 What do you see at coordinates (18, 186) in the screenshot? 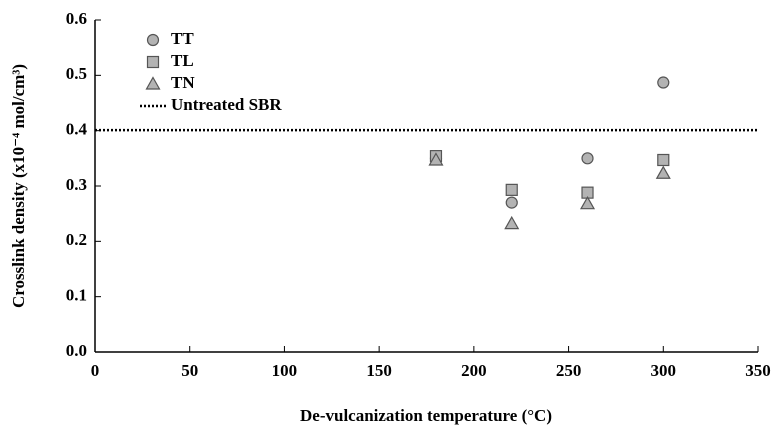
I see `y-axis-title: Crosslink density (x10⁻⁴ mol/cm³)` at bounding box center [18, 186].